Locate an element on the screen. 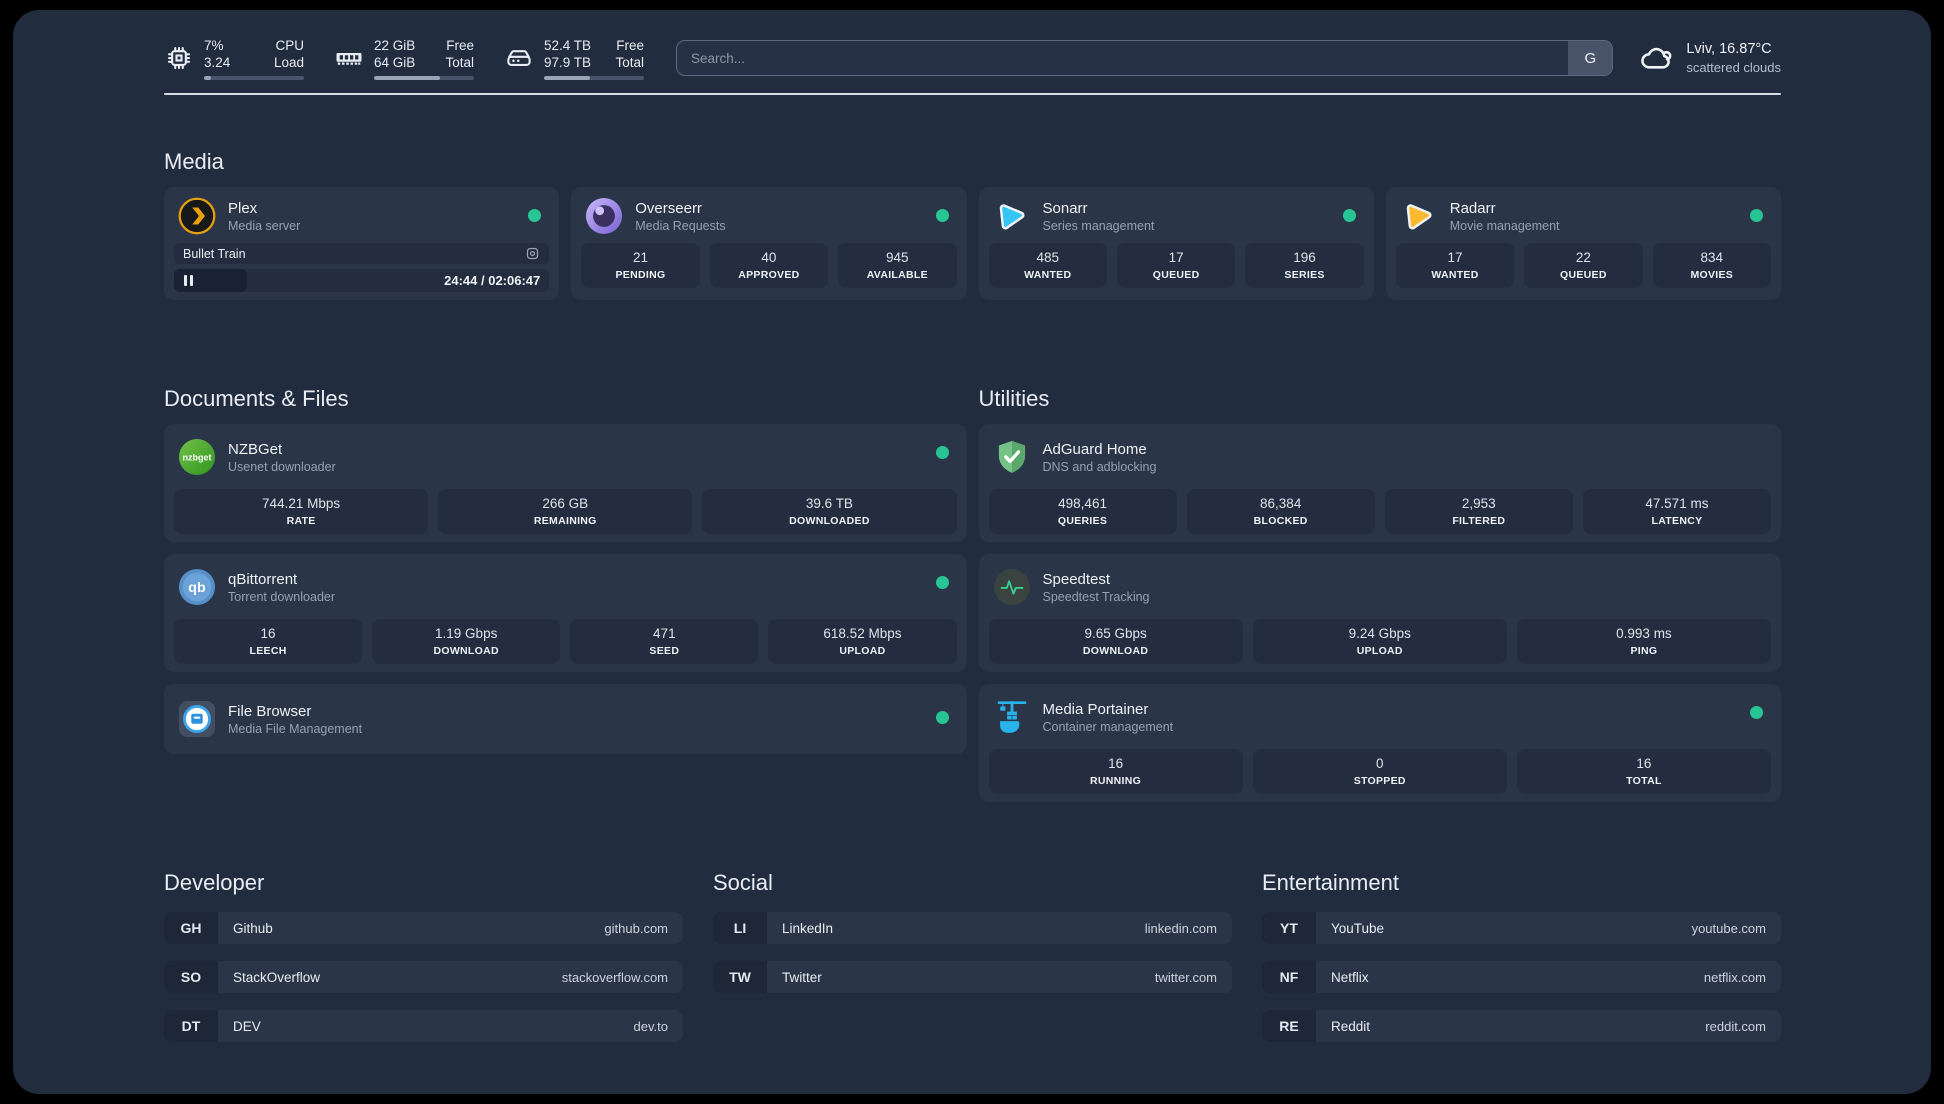  bookmark-domain: youtube.com is located at coordinates (1728, 928).